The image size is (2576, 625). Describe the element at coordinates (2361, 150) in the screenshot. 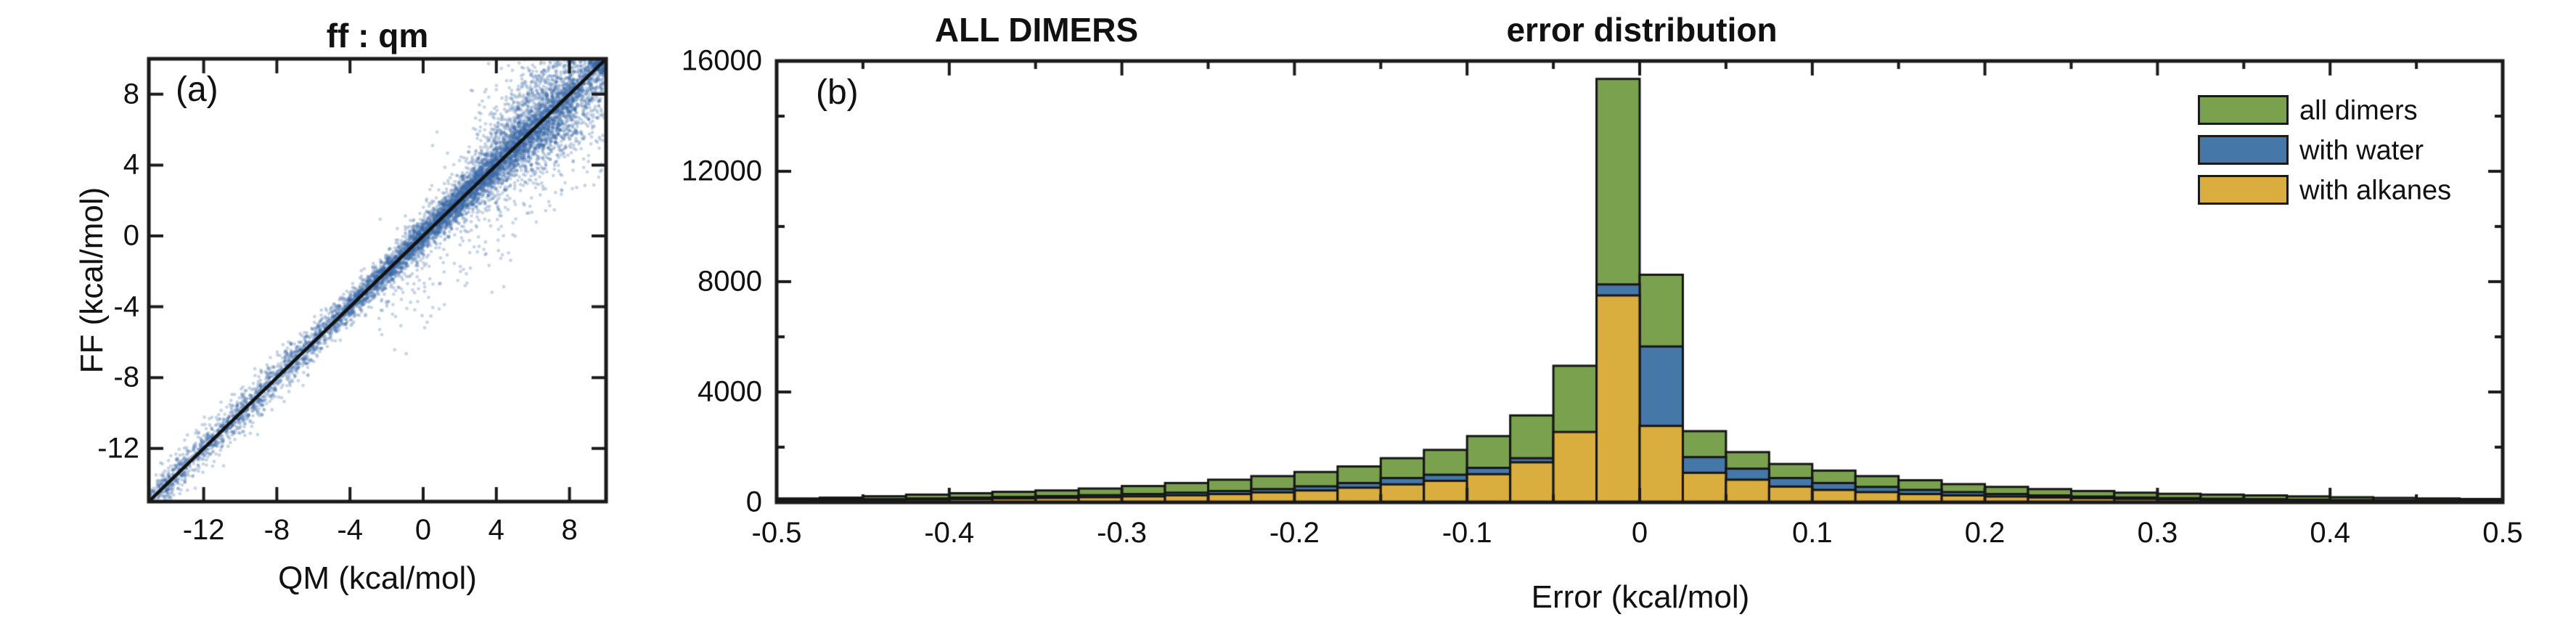

I see `legend-label: with water` at that location.